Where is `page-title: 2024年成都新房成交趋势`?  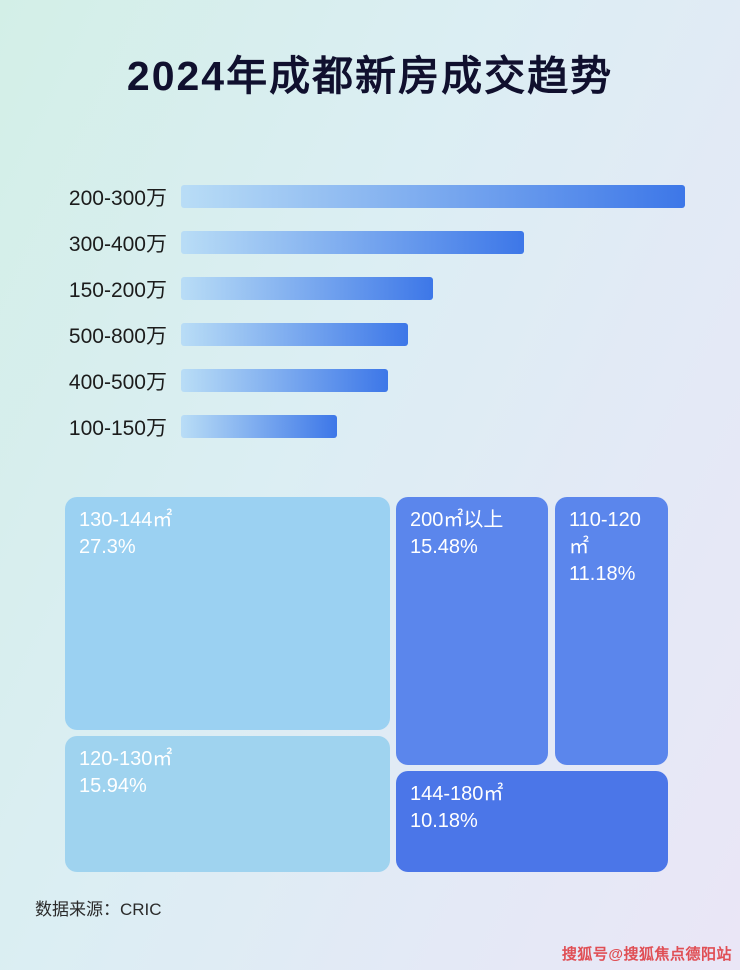 page-title: 2024年成都新房成交趋势 is located at coordinates (370, 76).